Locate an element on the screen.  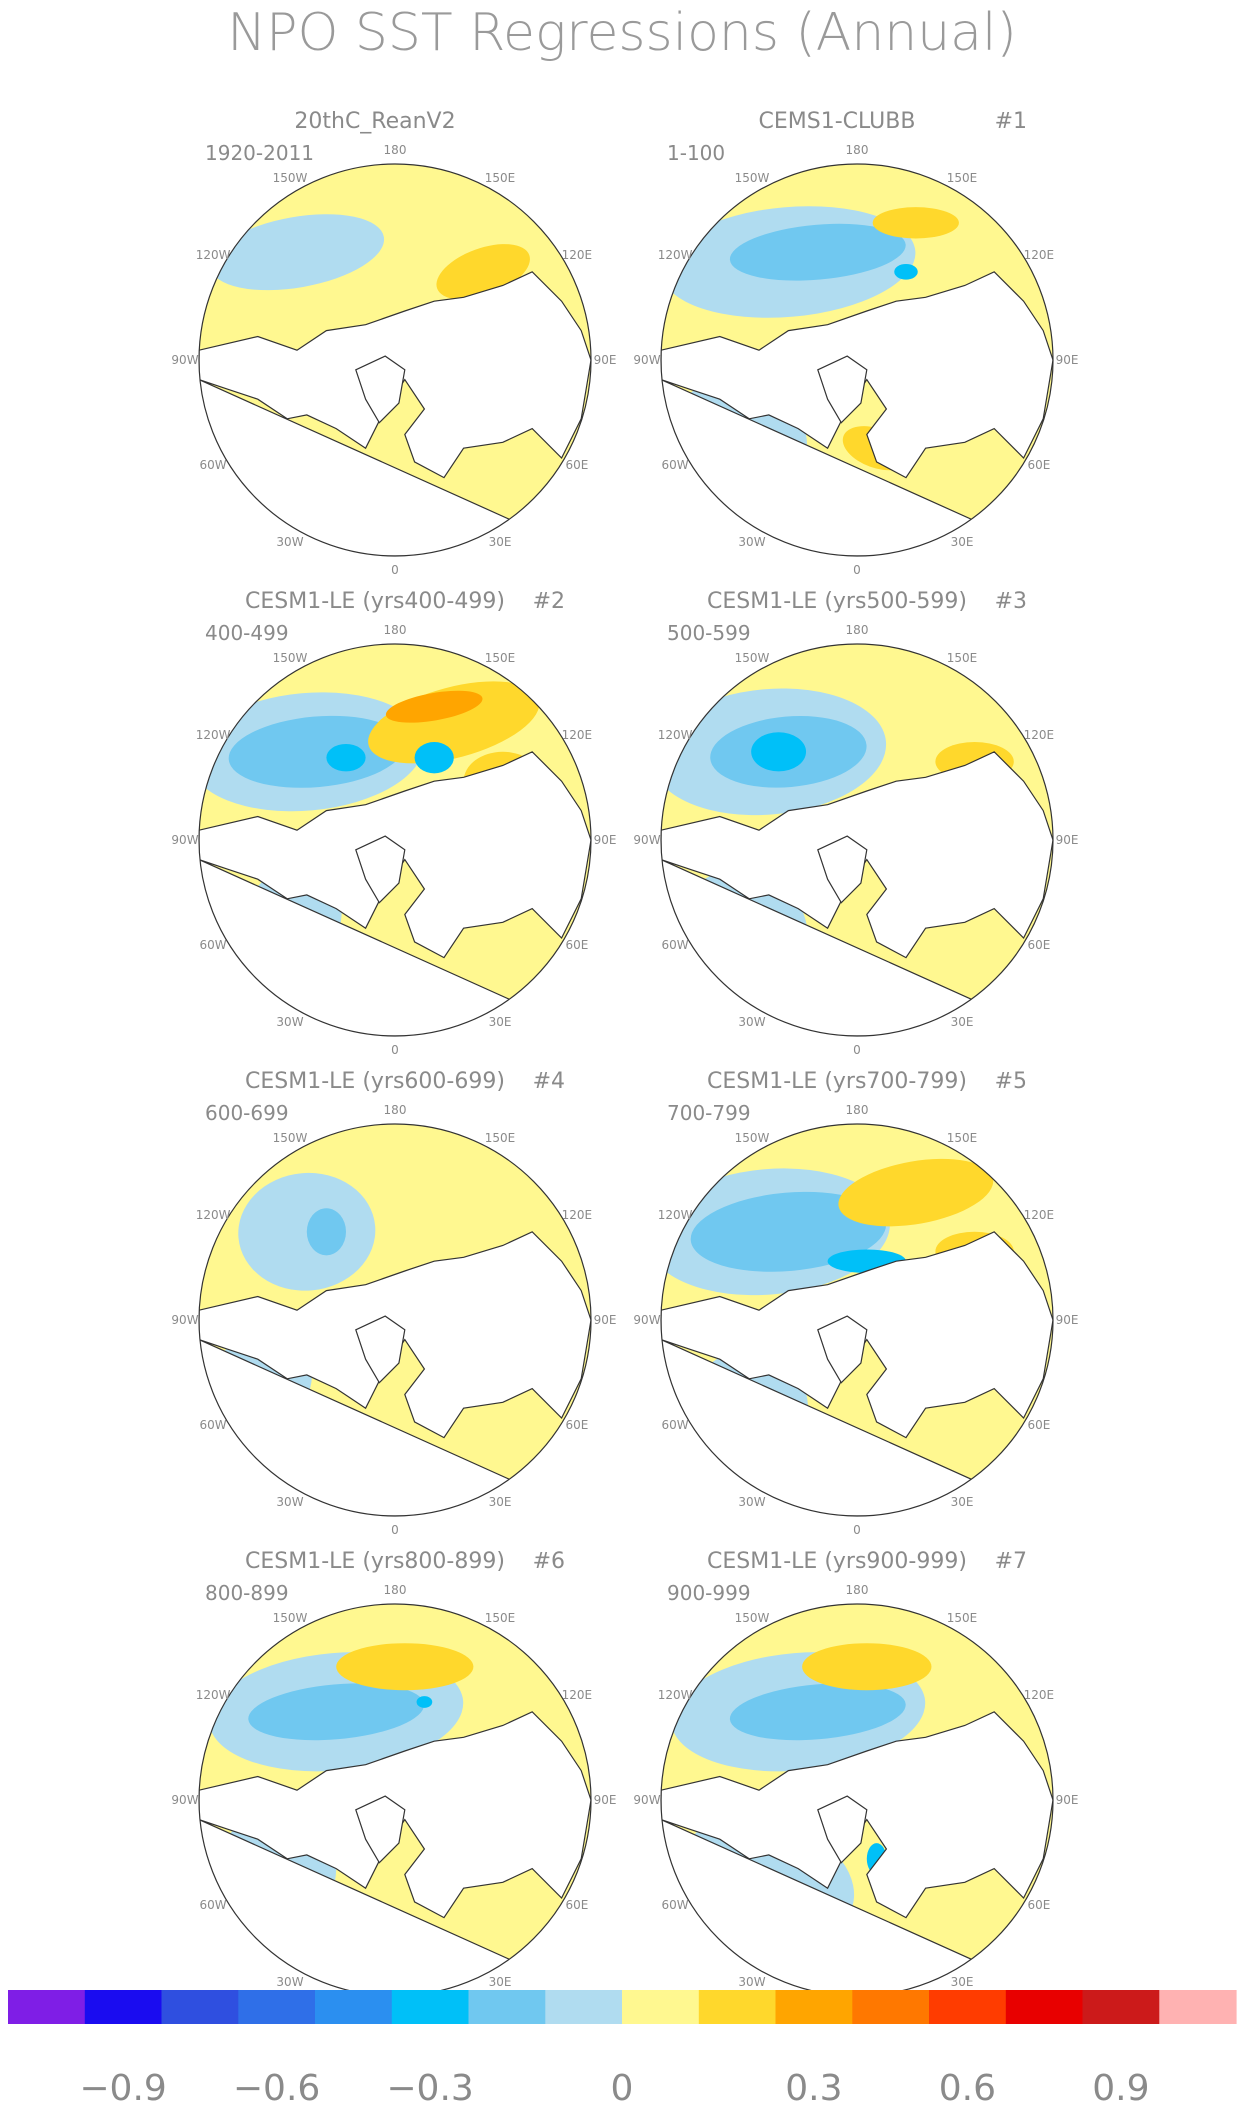
lon-label: 0 is located at coordinates (395, 1050).